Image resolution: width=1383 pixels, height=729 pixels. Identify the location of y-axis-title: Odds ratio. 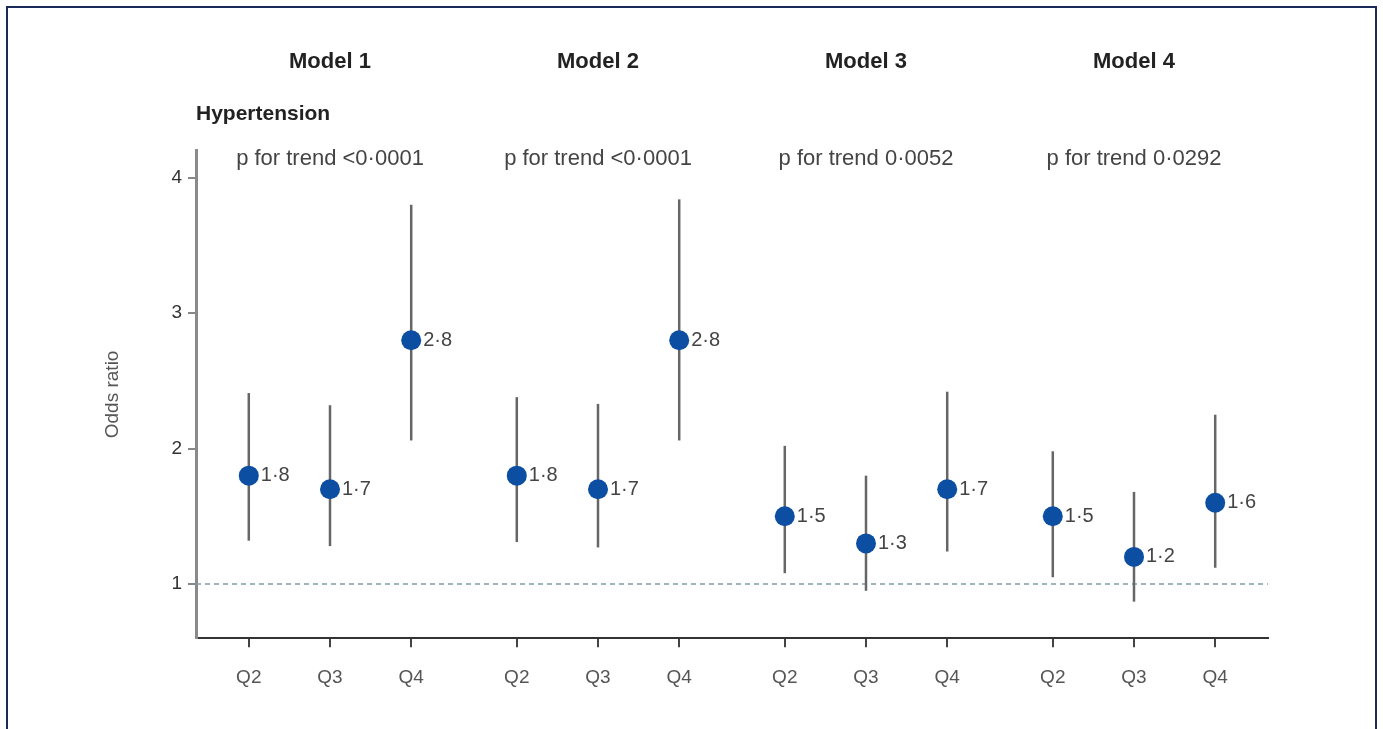
(111, 394).